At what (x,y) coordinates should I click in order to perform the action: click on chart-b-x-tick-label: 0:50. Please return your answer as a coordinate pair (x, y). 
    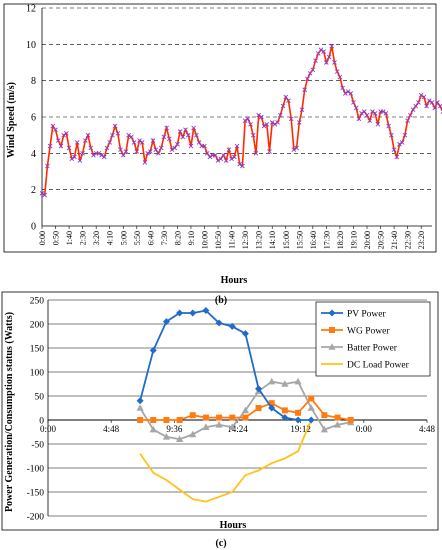
    Looking at the image, I should click on (56, 238).